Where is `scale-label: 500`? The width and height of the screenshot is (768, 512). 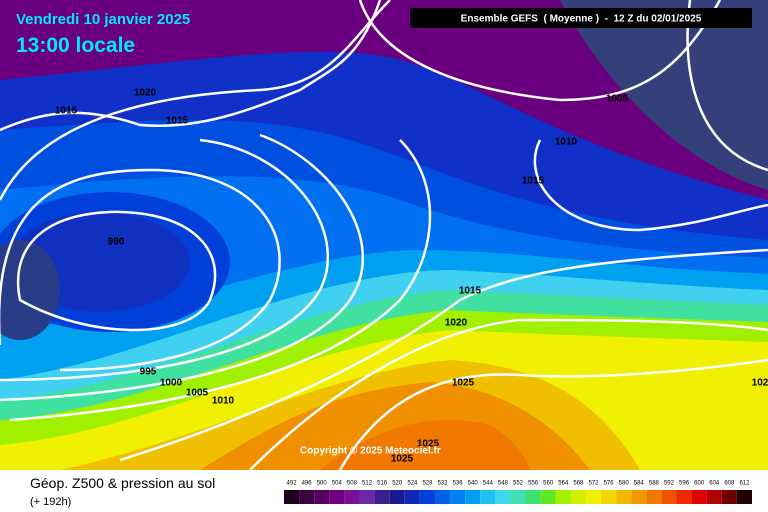 scale-label: 500 is located at coordinates (322, 484).